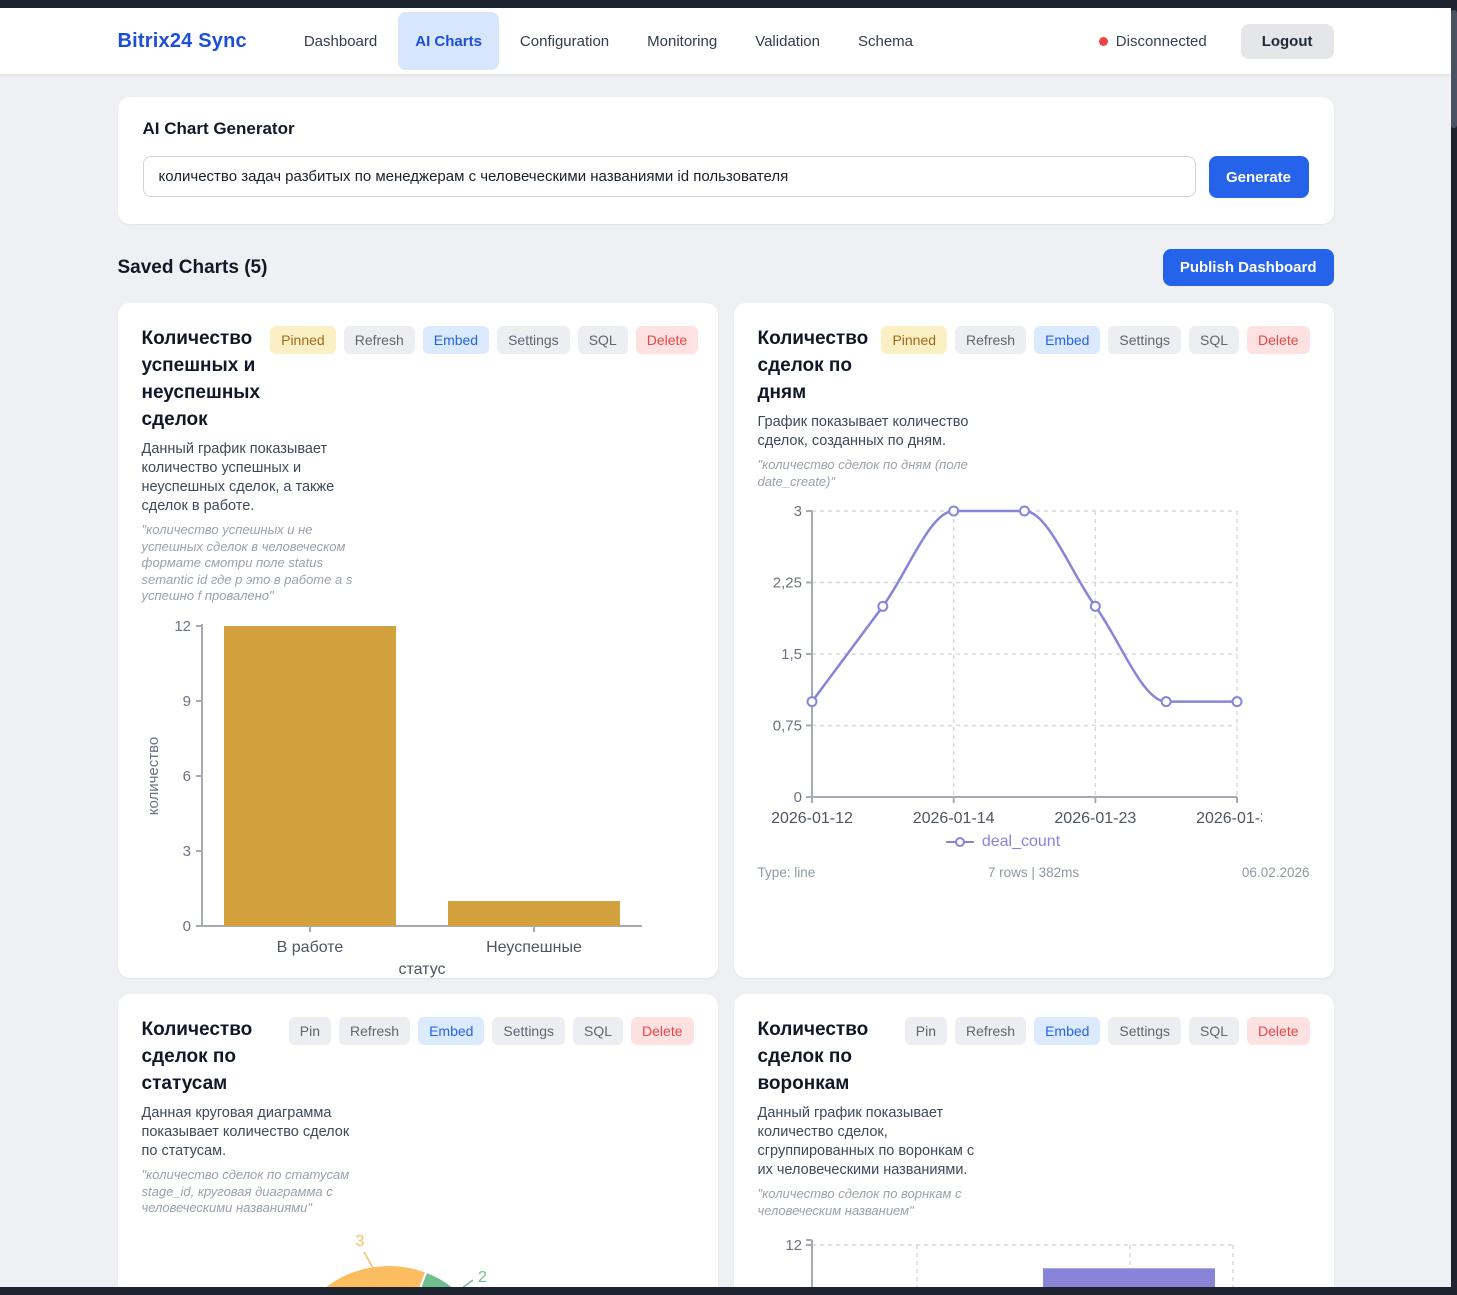  I want to click on svg-text: В работе, so click(309, 947).